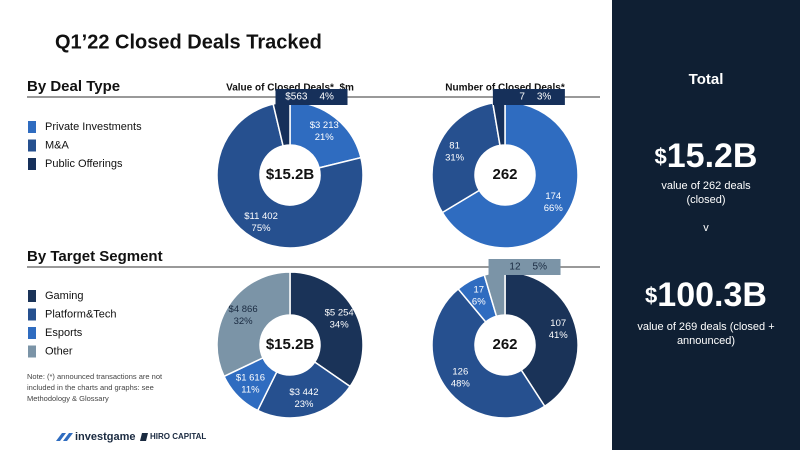  What do you see at coordinates (712, 156) in the screenshot?
I see `amount: 15.2B` at bounding box center [712, 156].